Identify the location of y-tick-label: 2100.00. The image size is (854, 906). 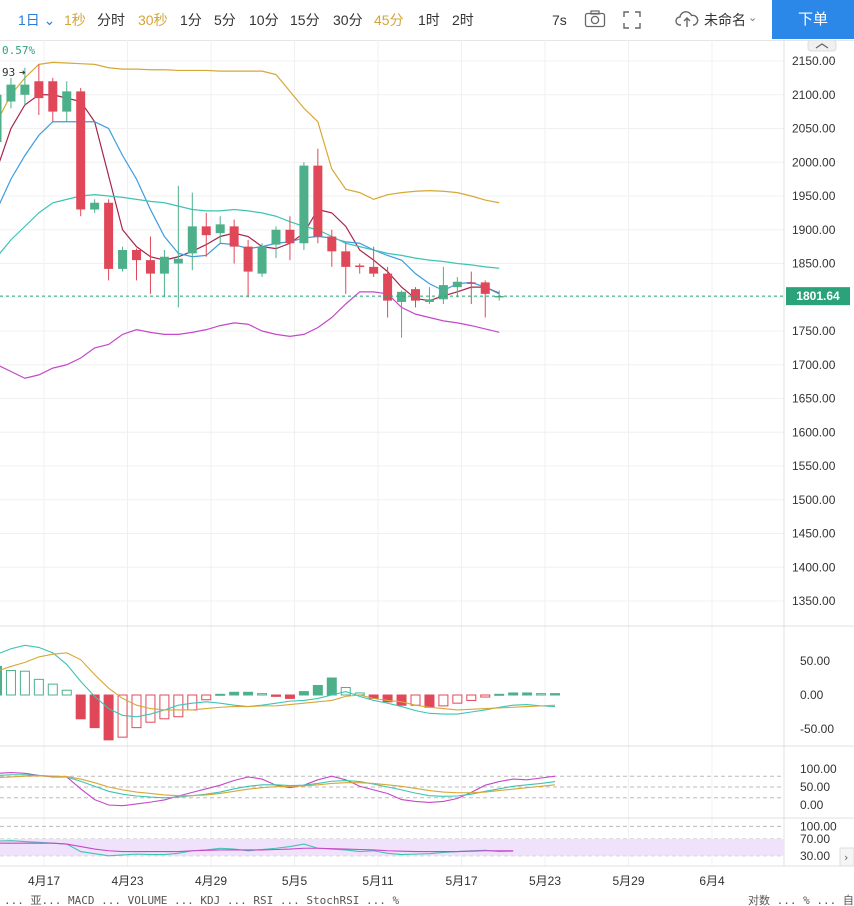
(814, 95).